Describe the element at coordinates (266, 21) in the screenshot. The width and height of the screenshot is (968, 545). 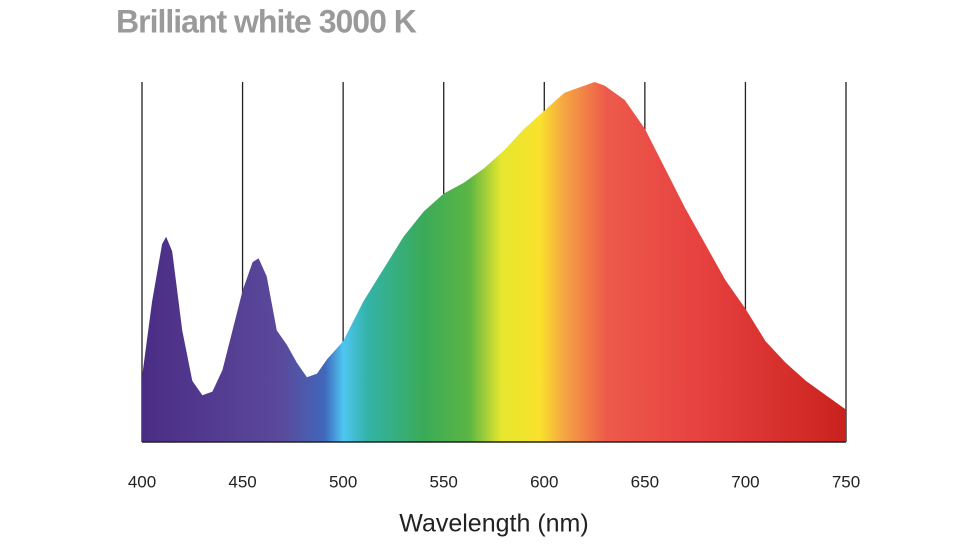
I see `chart-title: Brilliant white 3000 K` at that location.